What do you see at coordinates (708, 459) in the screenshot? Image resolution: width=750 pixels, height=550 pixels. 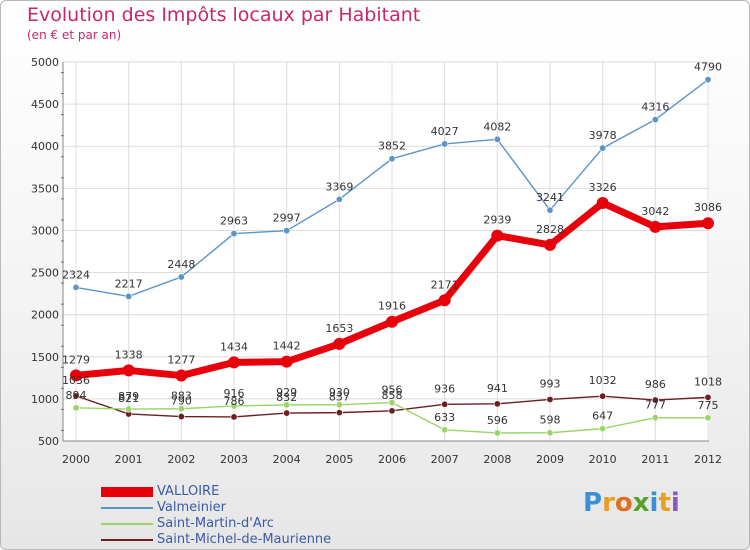 I see `x-tick-label: 2012` at bounding box center [708, 459].